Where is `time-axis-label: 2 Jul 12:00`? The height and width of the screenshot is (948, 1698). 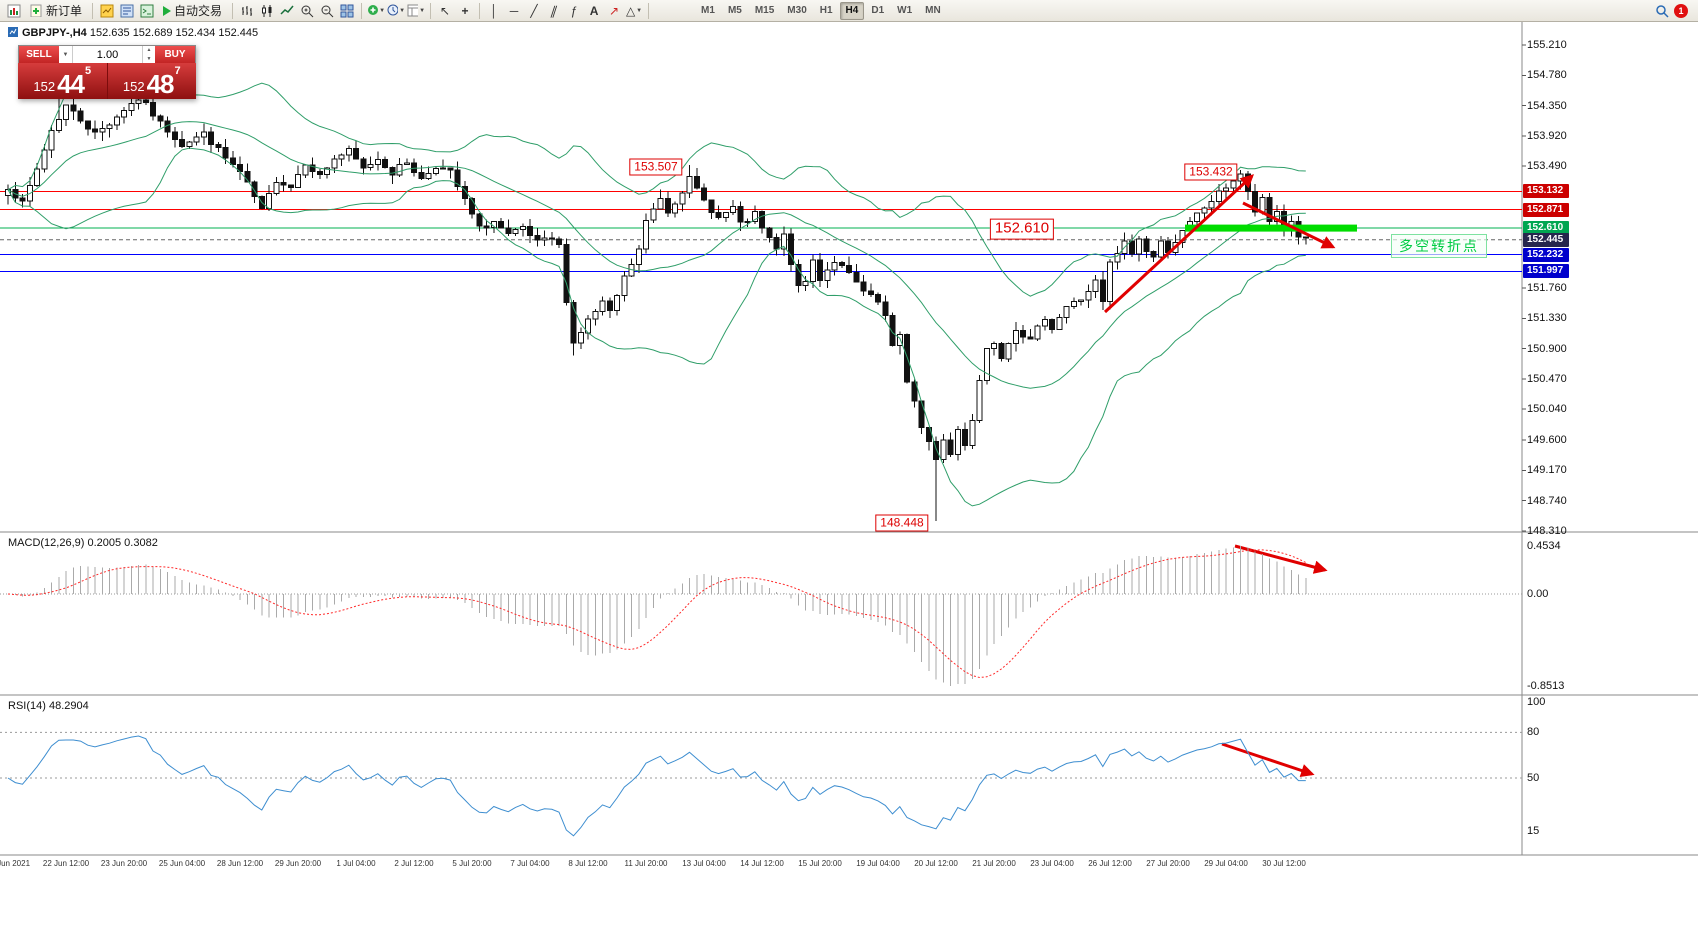
time-axis-label: 2 Jul 12:00 is located at coordinates (414, 863).